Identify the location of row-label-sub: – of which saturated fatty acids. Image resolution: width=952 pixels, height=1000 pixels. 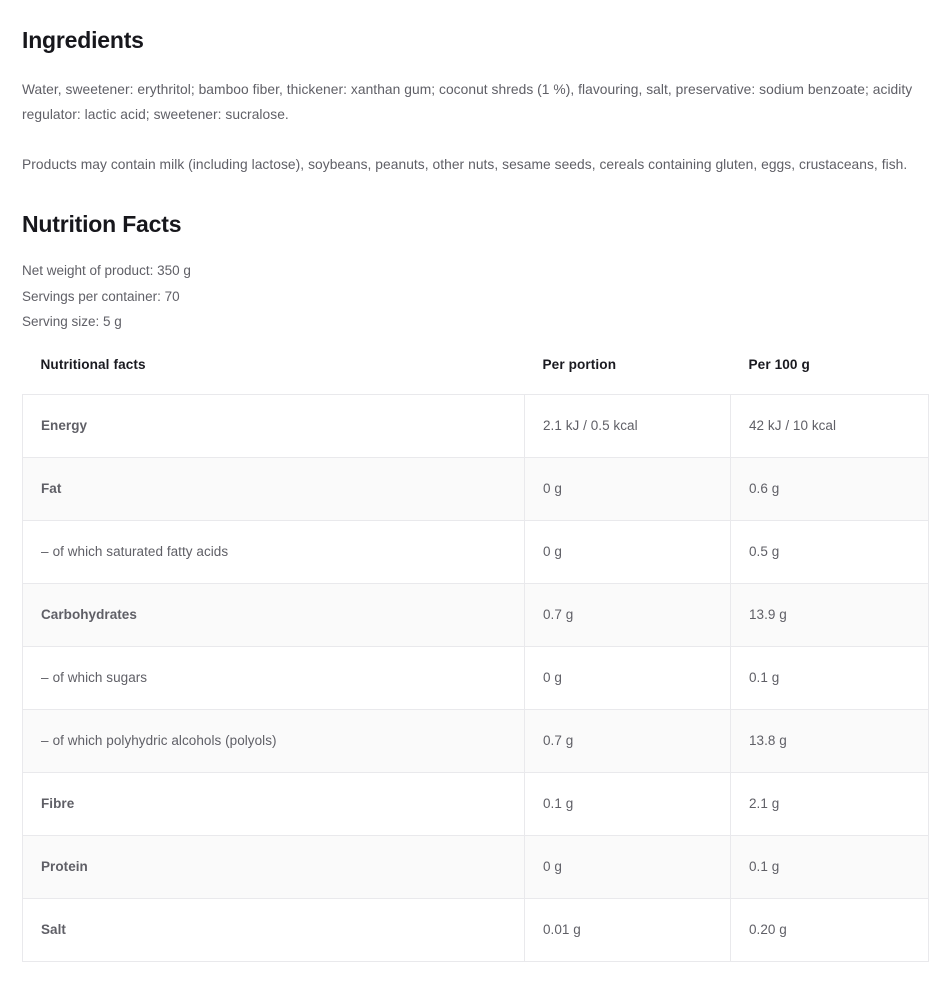
(273, 551).